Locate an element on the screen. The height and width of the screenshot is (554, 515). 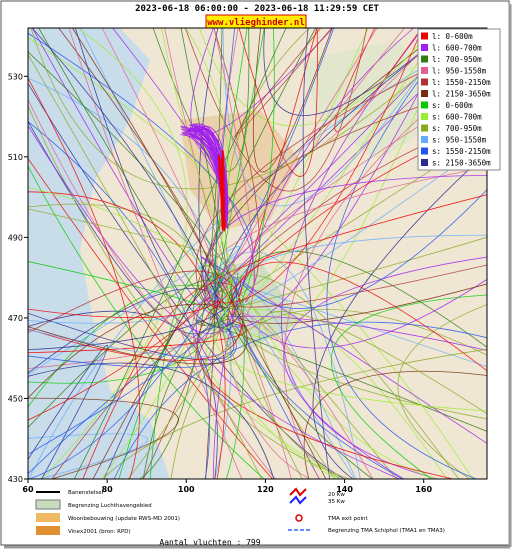
legend-label: s: 0-600m is located at coordinates (452, 105).